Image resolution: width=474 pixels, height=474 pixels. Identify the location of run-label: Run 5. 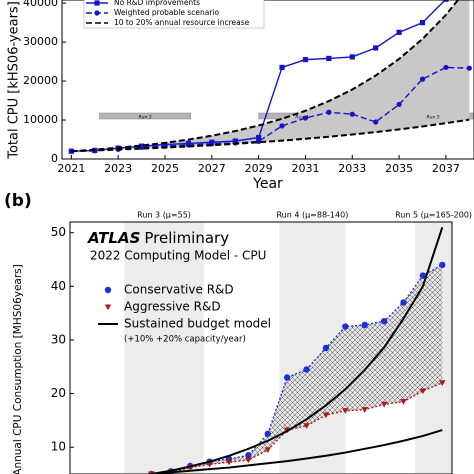
(432, 118).